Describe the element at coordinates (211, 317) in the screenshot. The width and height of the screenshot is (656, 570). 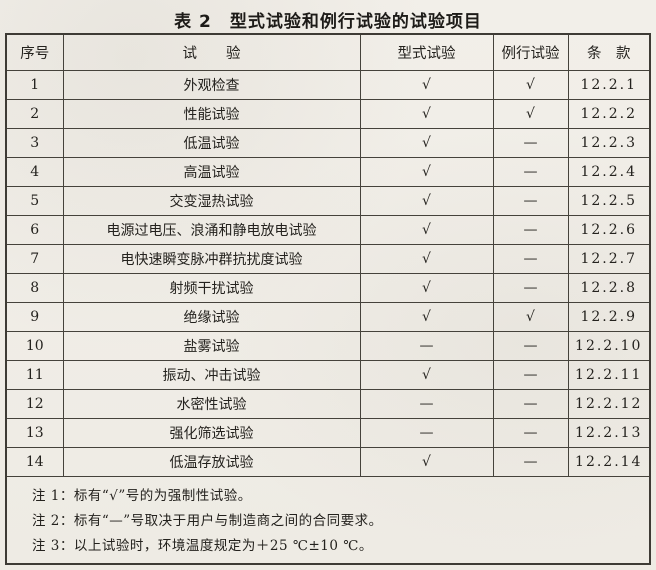
I see `row-test-name: 绝缘试验` at that location.